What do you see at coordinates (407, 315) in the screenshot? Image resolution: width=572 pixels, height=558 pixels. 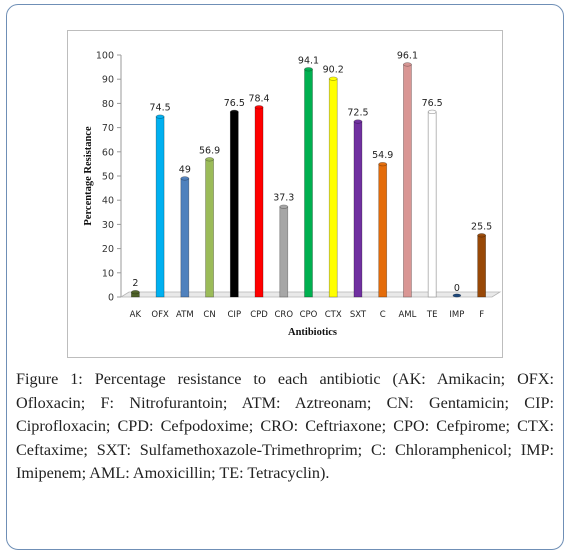 I see `x-tick-label-AML: AML` at bounding box center [407, 315].